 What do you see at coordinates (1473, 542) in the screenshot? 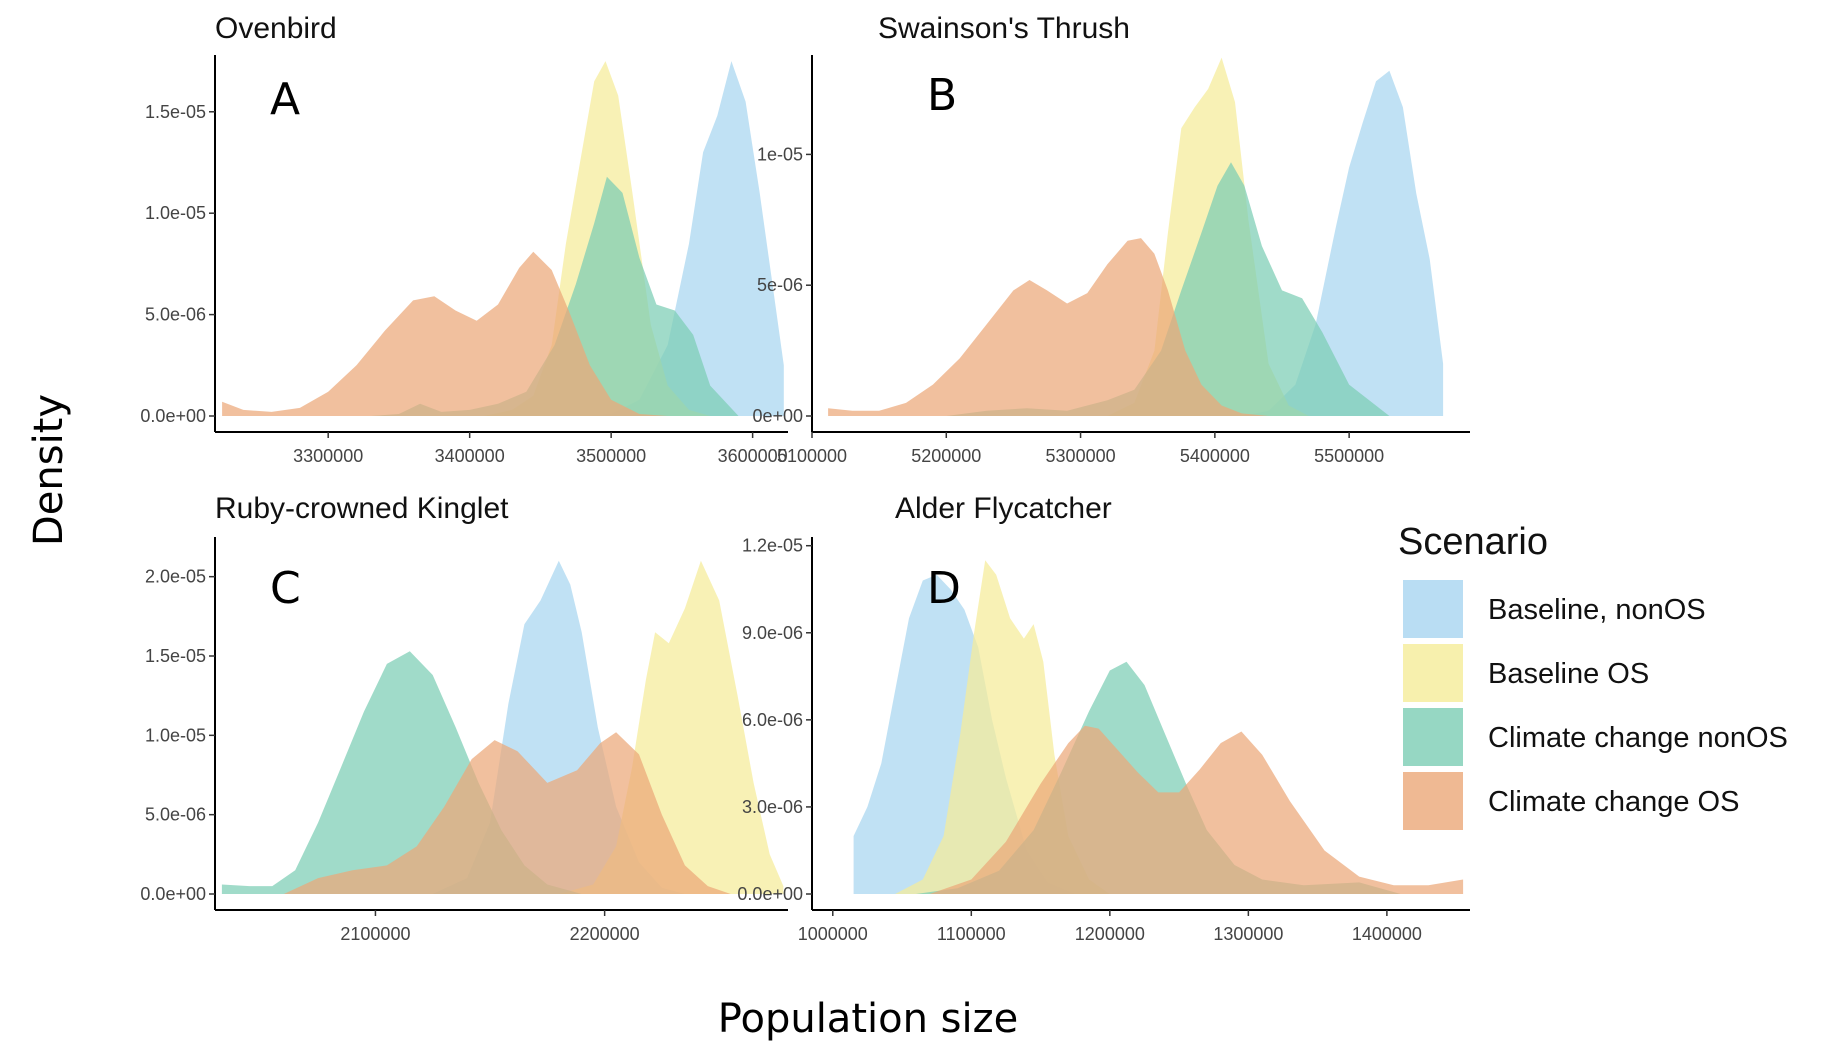
I see `legend-title: Scenario` at bounding box center [1473, 542].